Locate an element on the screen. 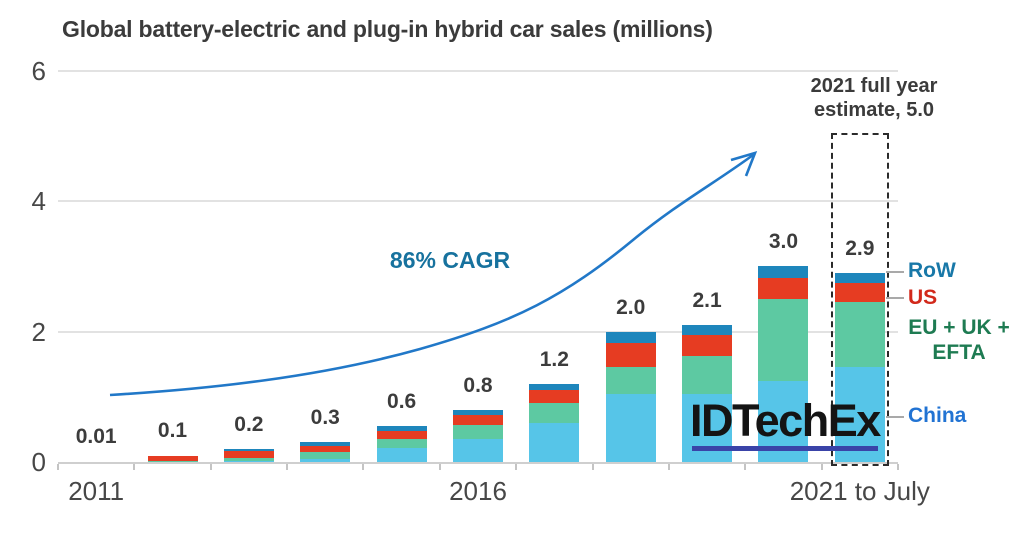  bar-segment-2021-RoW is located at coordinates (859, 277).